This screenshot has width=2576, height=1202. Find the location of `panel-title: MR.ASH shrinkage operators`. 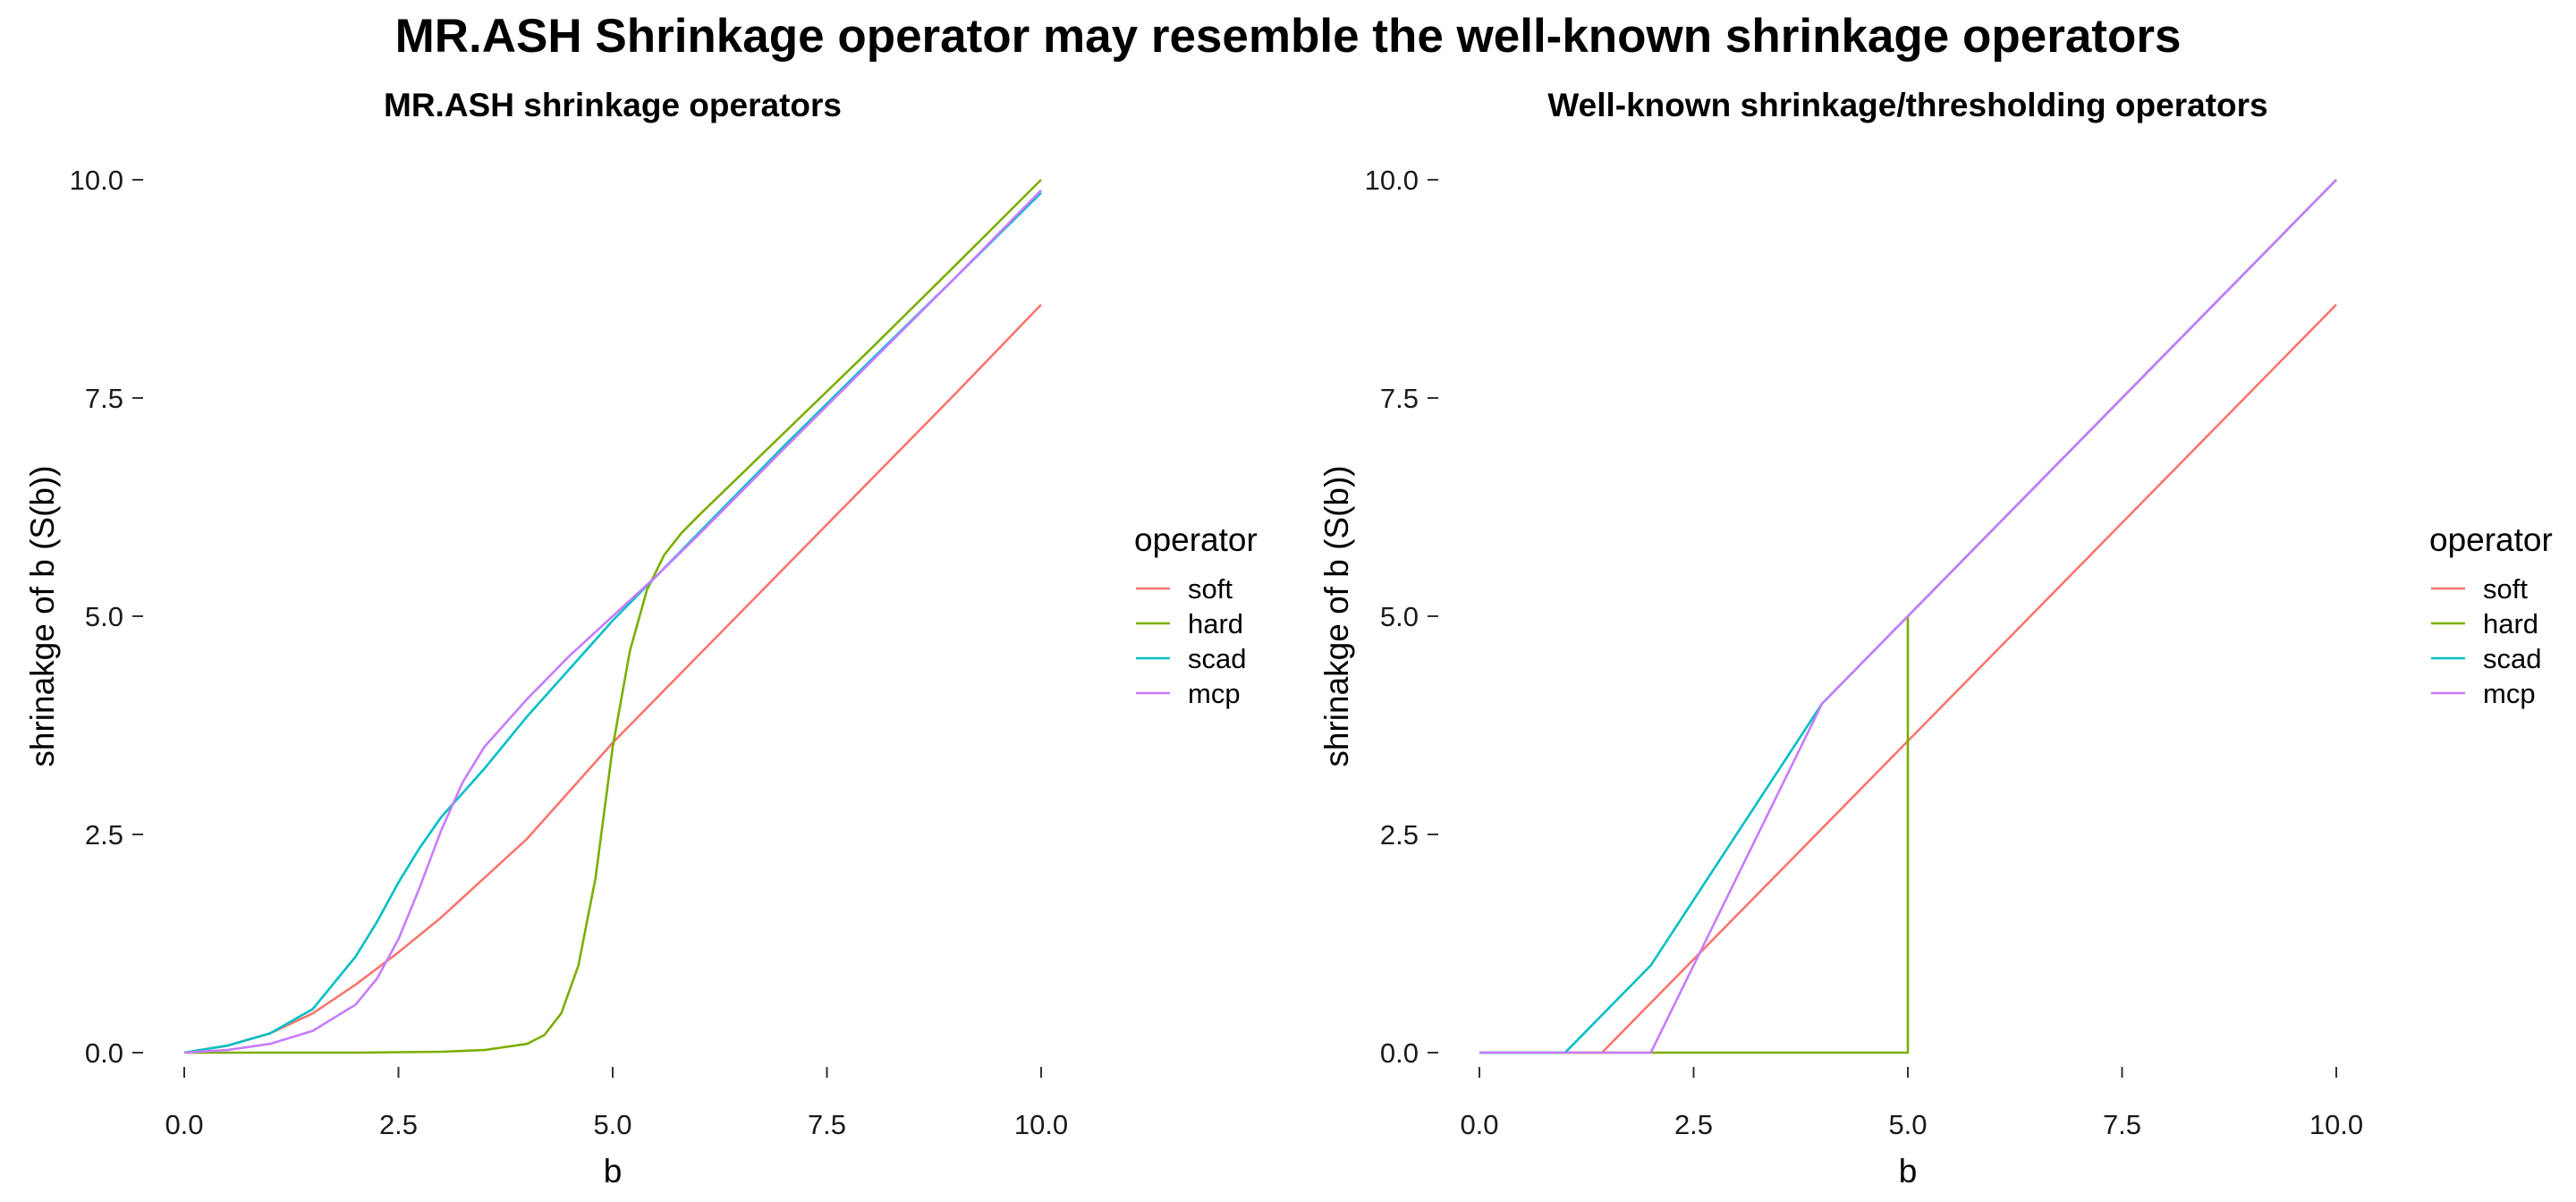

panel-title: MR.ASH shrinkage operators is located at coordinates (613, 105).